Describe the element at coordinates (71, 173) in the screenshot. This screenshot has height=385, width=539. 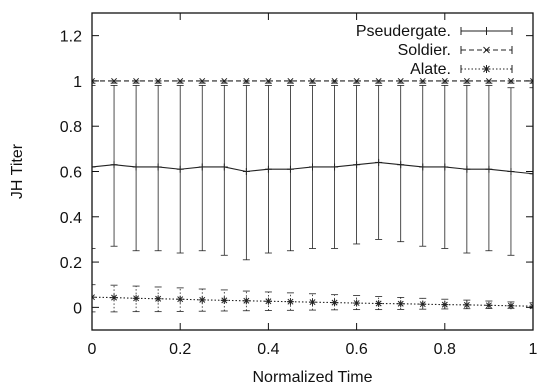
I see `y-tick-label: 0.6` at that location.